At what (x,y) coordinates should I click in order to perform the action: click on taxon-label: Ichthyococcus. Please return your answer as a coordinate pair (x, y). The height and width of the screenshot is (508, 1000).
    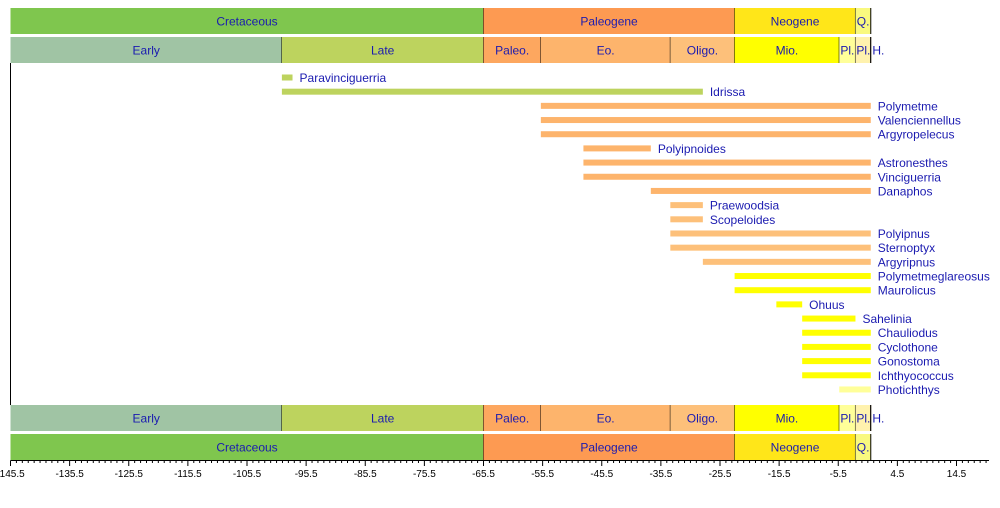
    Looking at the image, I should click on (916, 376).